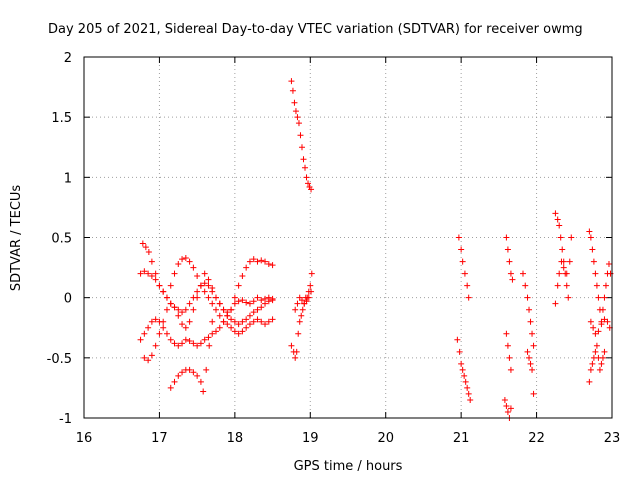 This screenshot has height=480, width=640. Describe the element at coordinates (84, 438) in the screenshot. I see `x-tick-label: 16` at that location.